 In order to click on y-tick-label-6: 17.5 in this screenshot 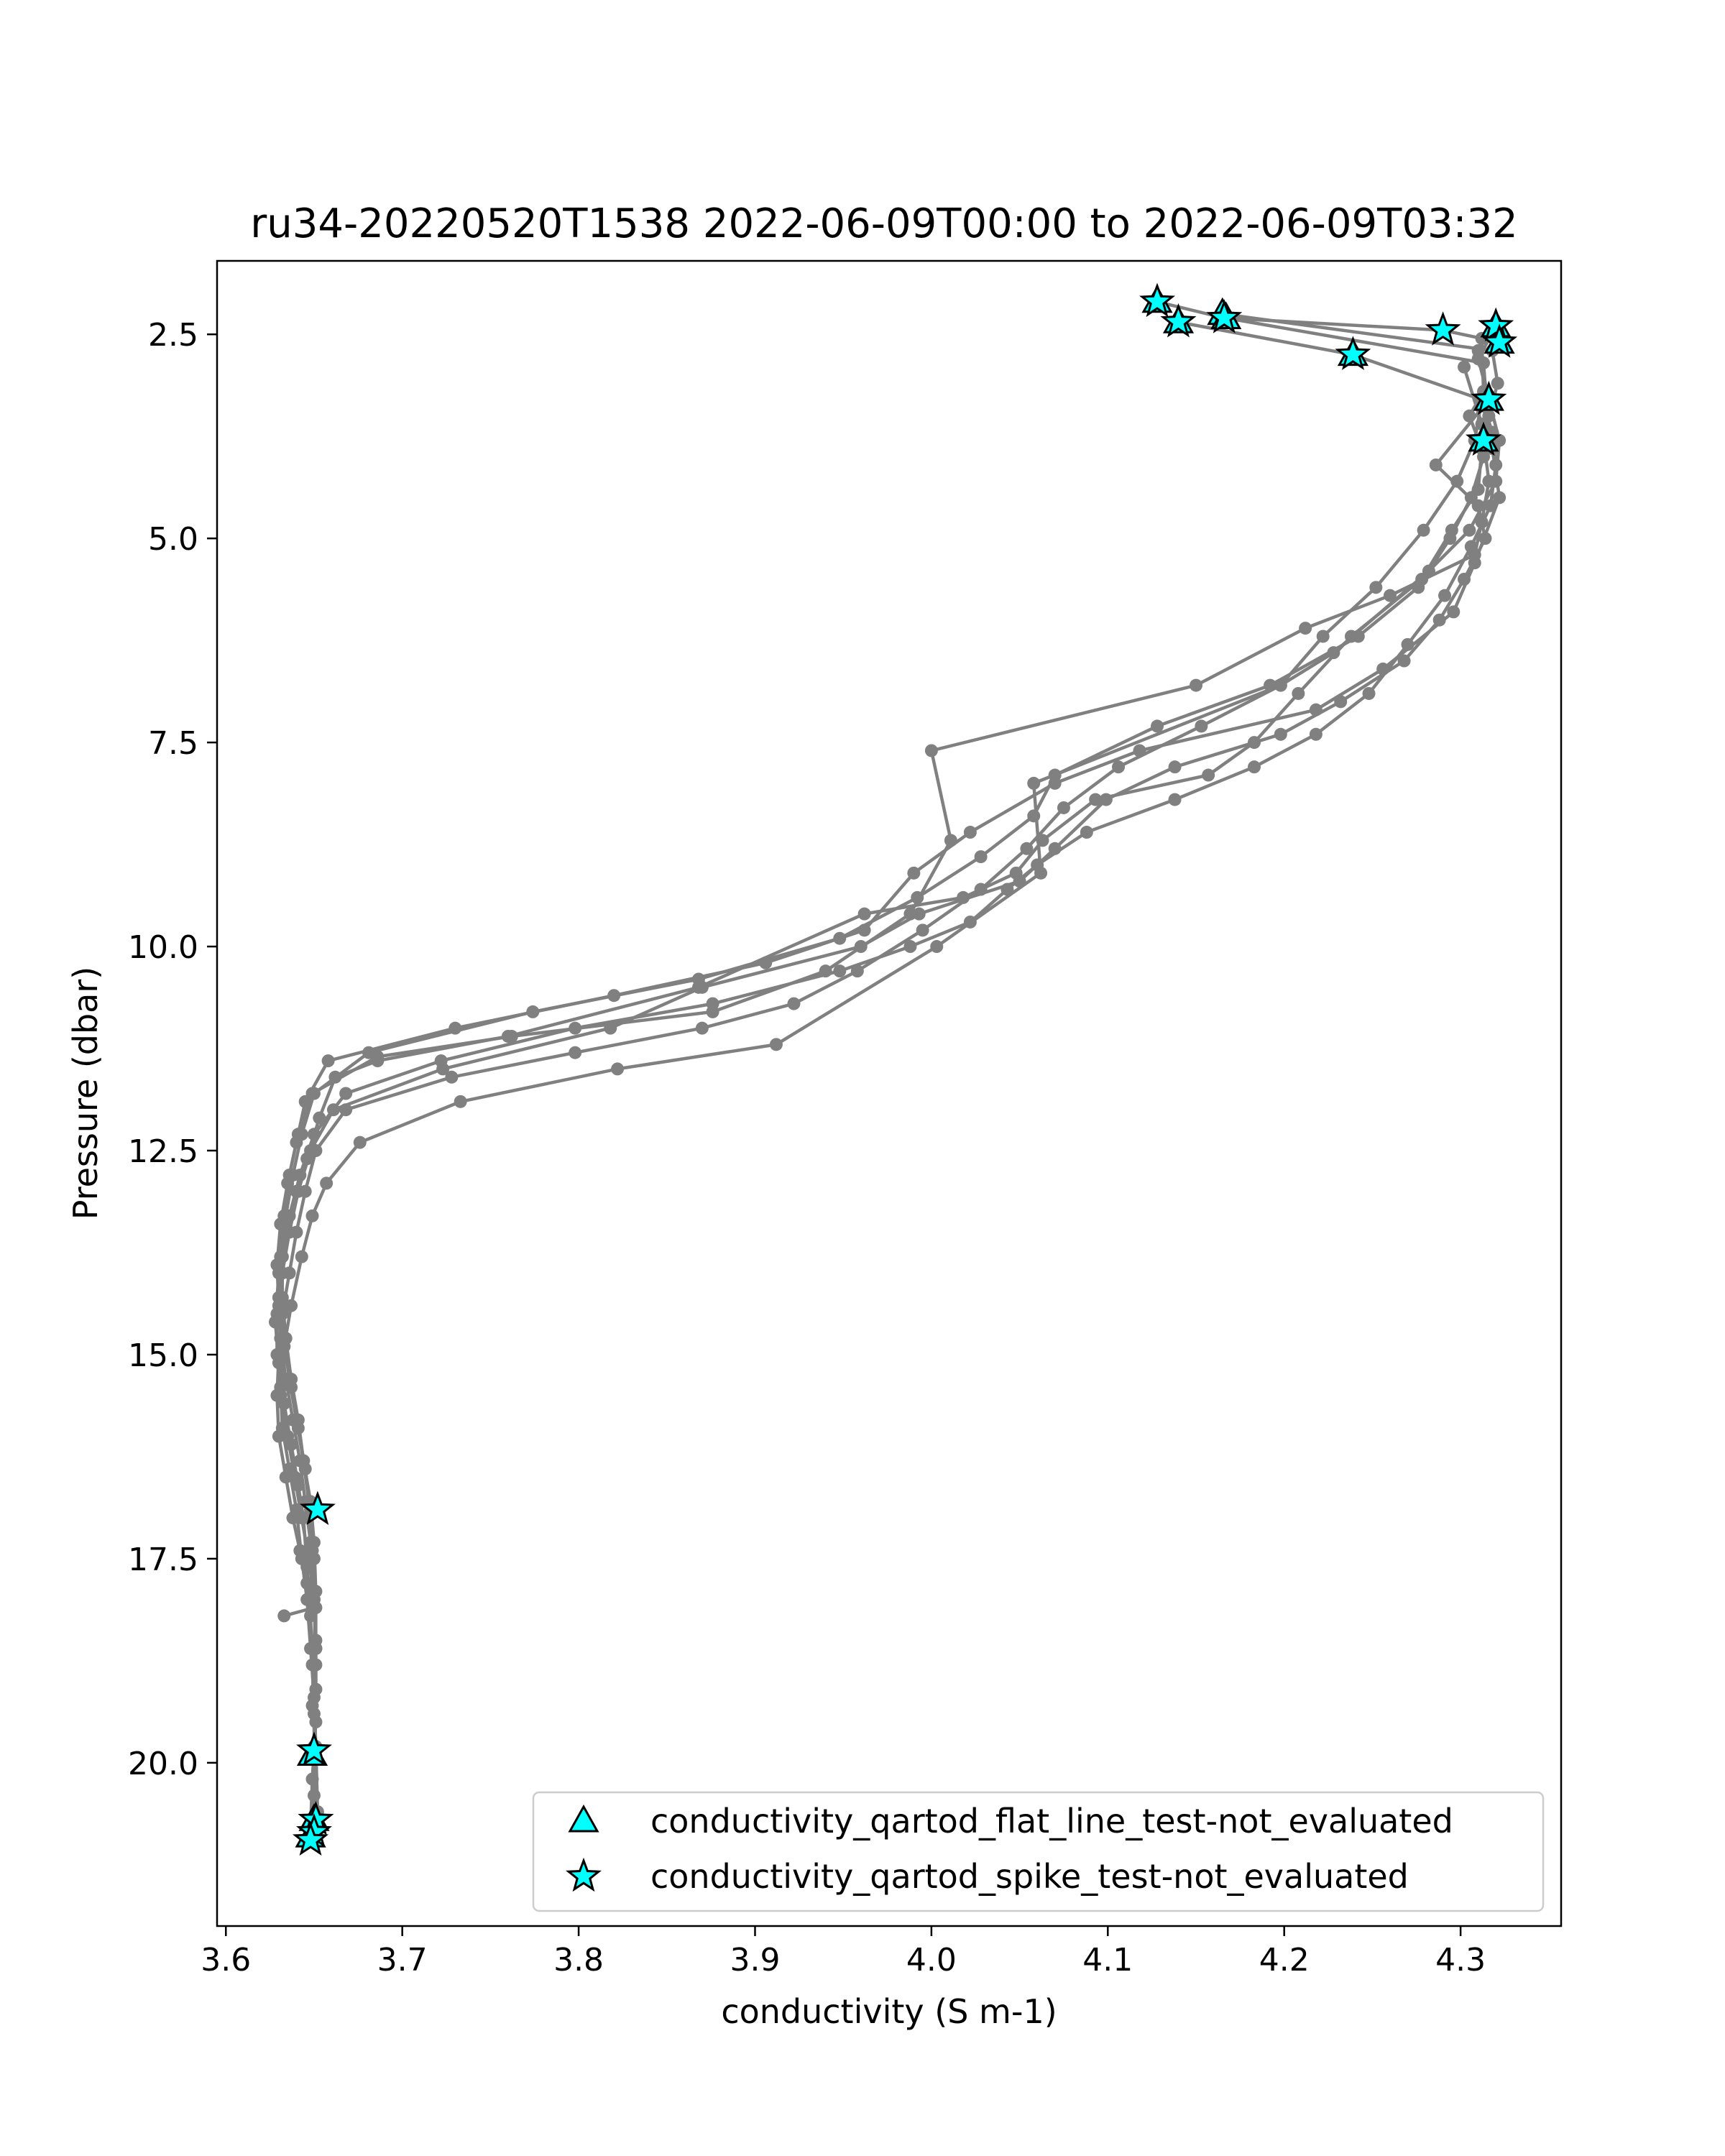, I will do `click(163, 1560)`.